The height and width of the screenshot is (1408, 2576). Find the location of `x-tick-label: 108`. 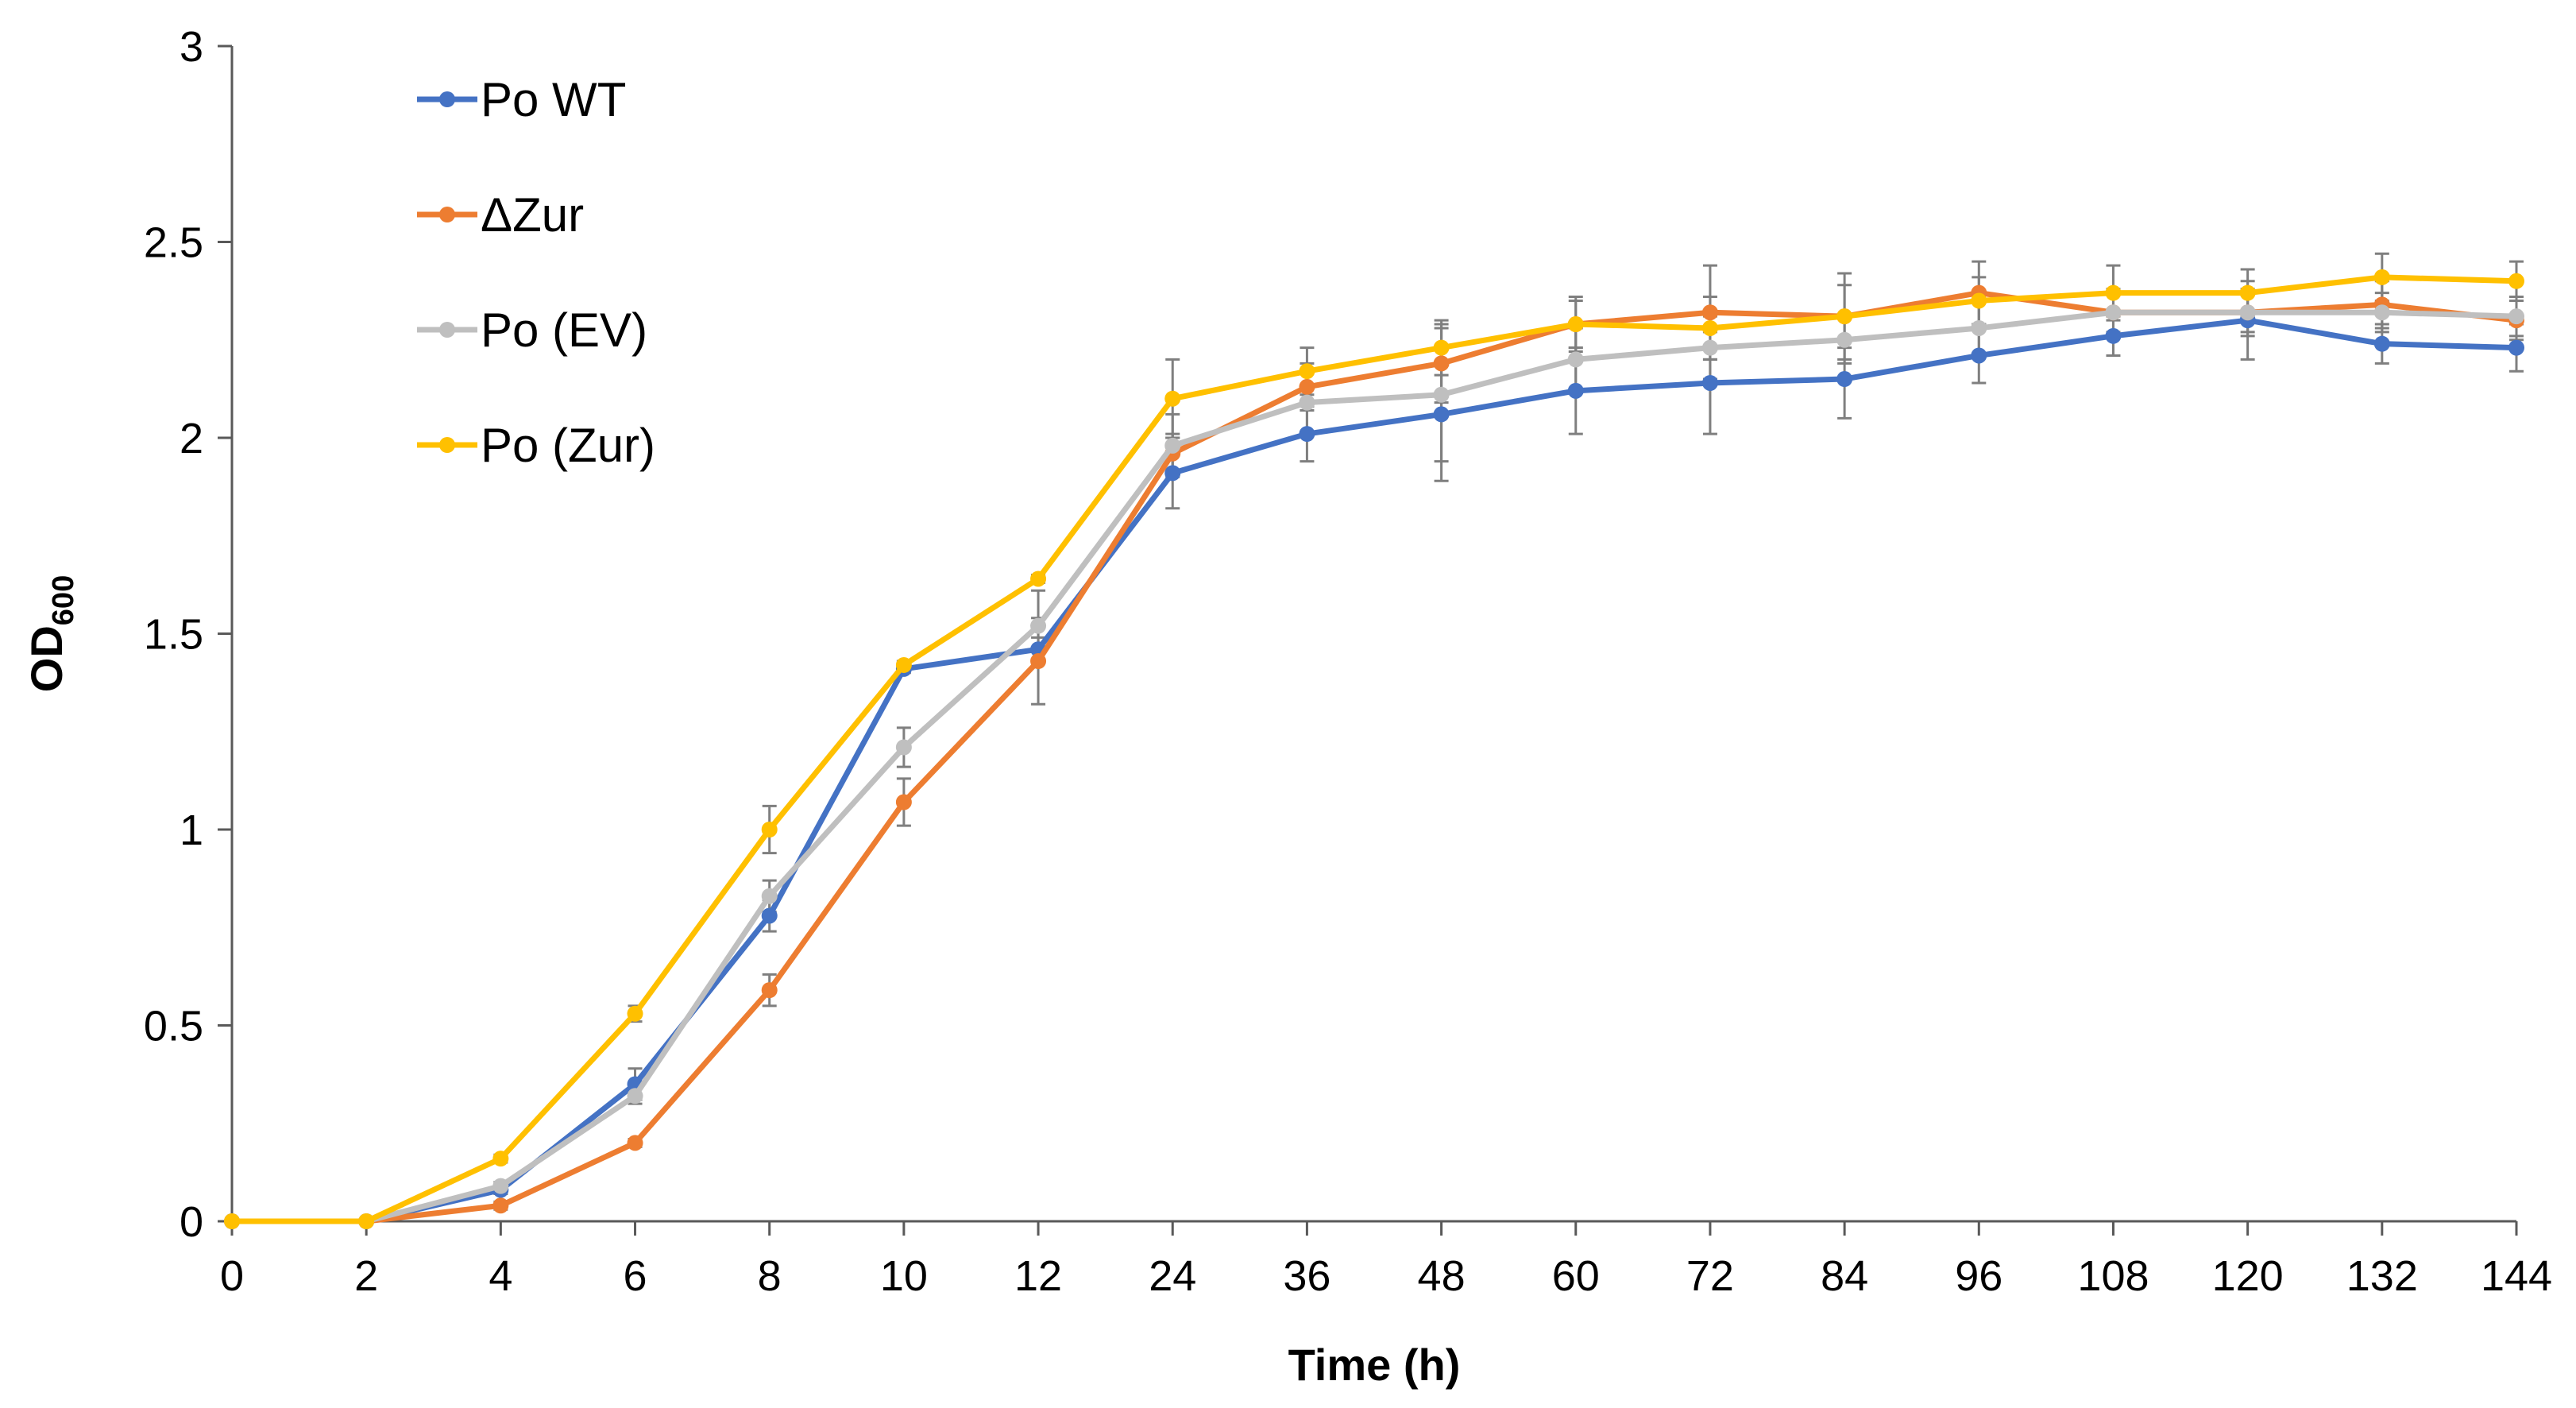

x-tick-label: 108 is located at coordinates (2113, 1276).